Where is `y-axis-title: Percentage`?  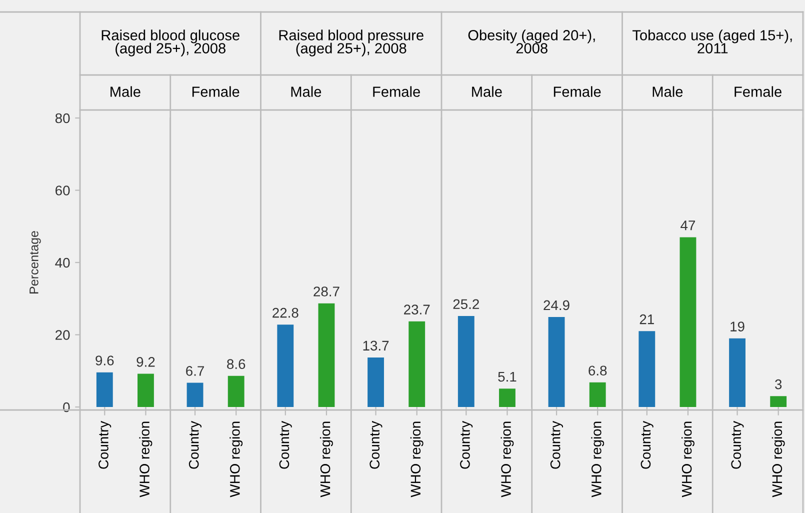
y-axis-title: Percentage is located at coordinates (35, 262).